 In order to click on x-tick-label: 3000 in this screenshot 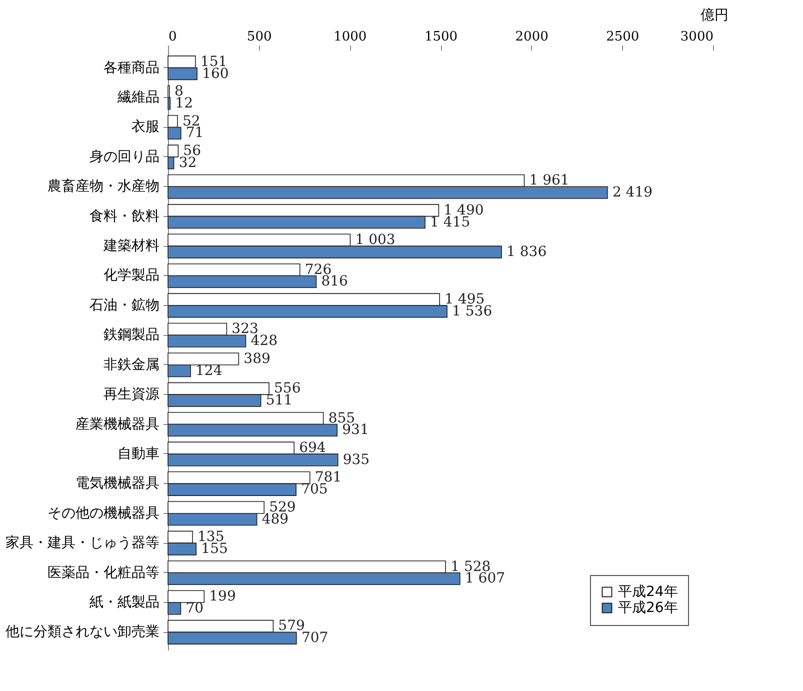, I will do `click(697, 37)`.